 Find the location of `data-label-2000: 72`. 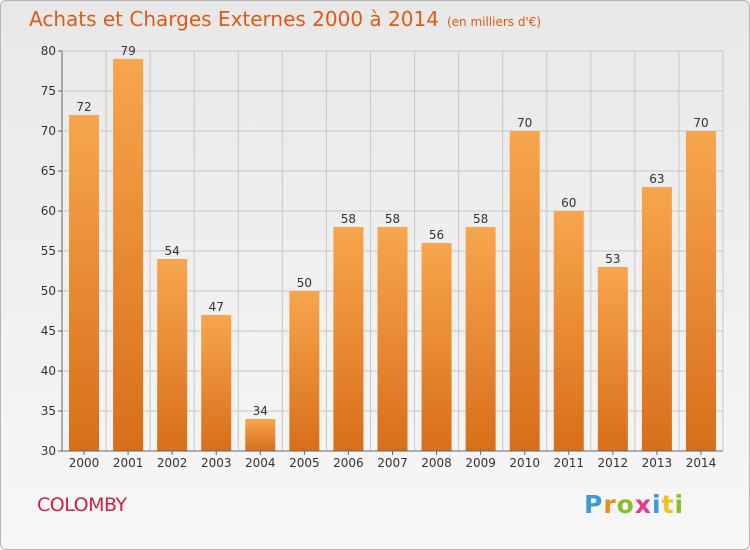

data-label-2000: 72 is located at coordinates (83, 107).